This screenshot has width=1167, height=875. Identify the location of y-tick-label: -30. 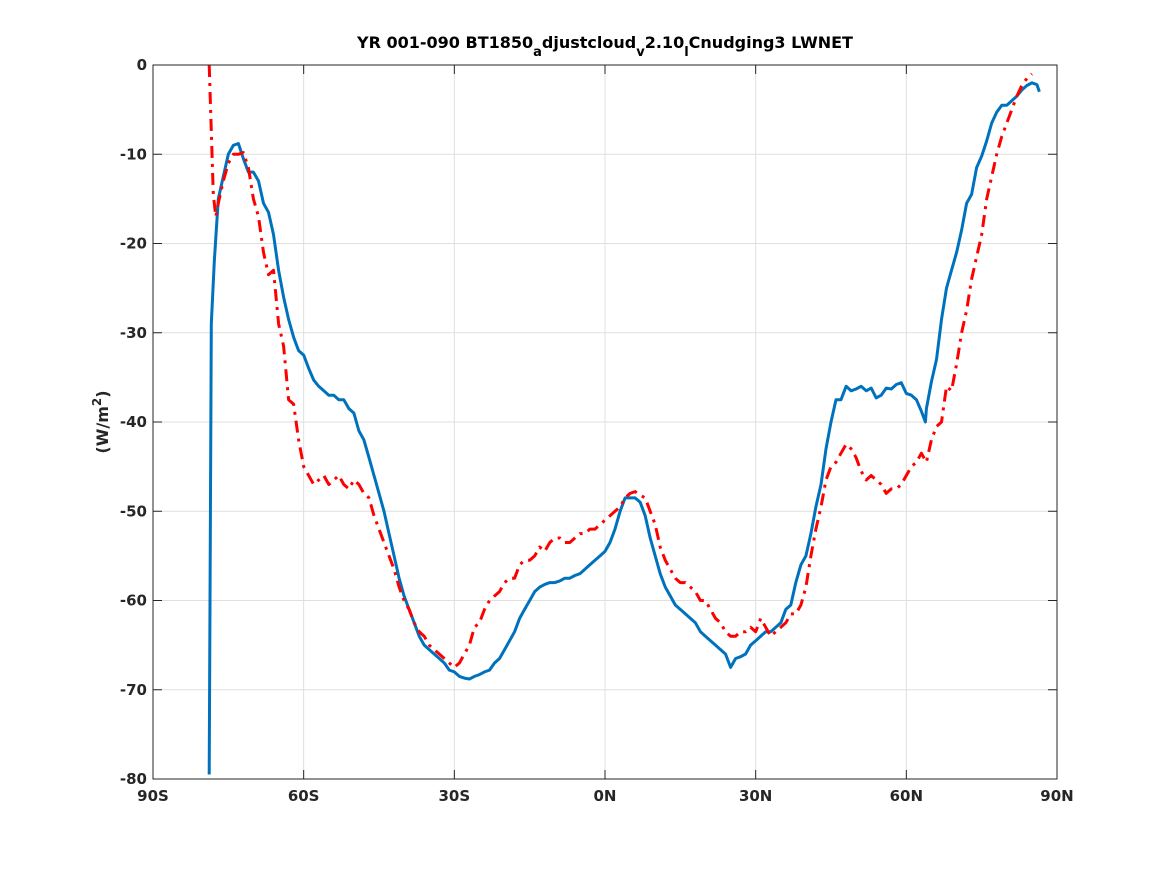
(133, 333).